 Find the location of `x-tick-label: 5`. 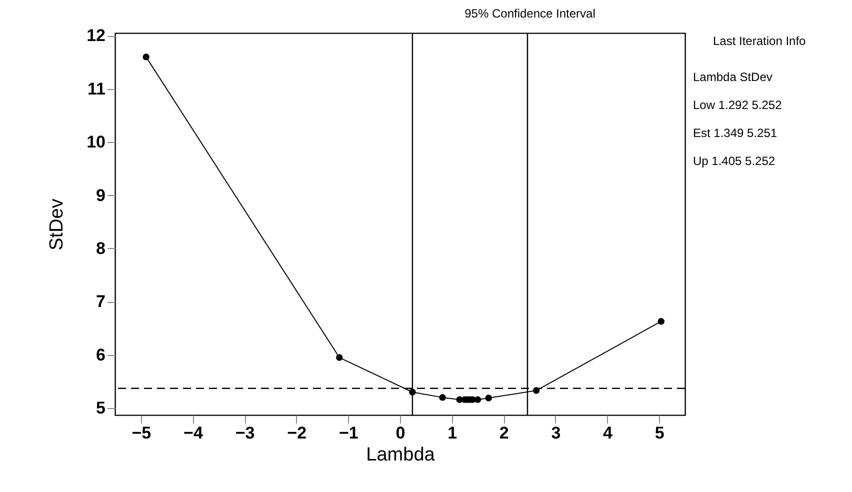

x-tick-label: 5 is located at coordinates (659, 433).